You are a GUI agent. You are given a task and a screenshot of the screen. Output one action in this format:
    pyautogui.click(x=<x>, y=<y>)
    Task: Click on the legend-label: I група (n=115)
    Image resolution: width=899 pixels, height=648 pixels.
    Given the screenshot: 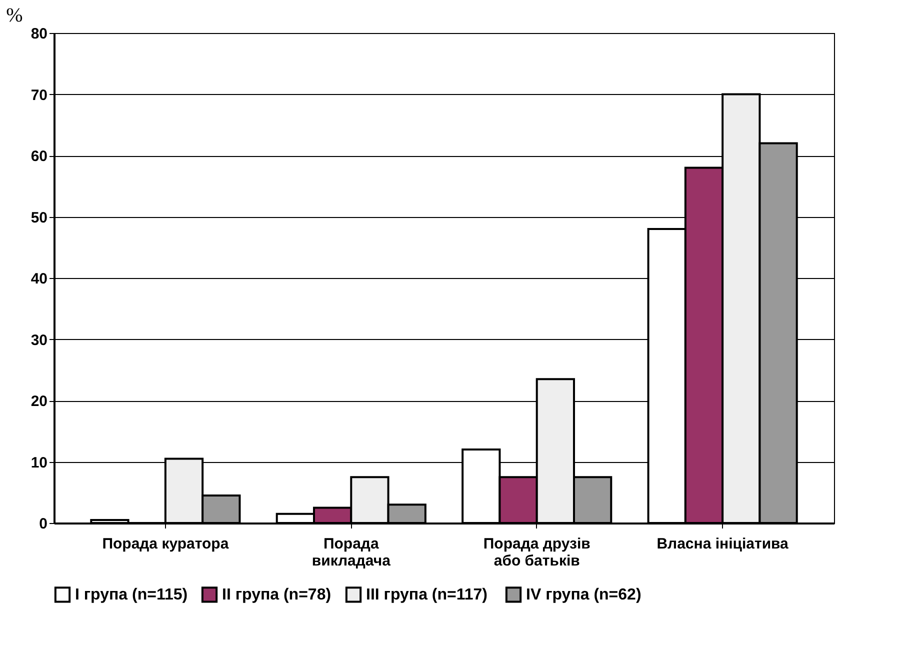 What is the action you would take?
    pyautogui.click(x=131, y=595)
    